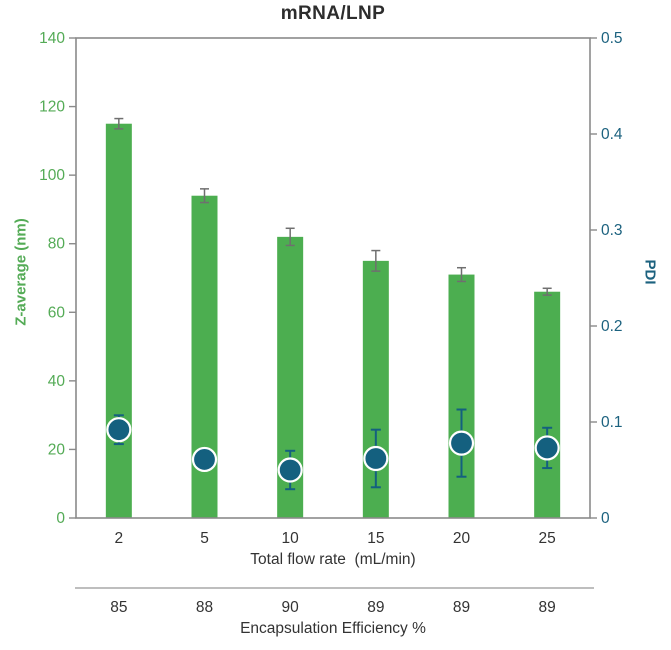  I want to click on right-axis-title: PDI, so click(650, 272).